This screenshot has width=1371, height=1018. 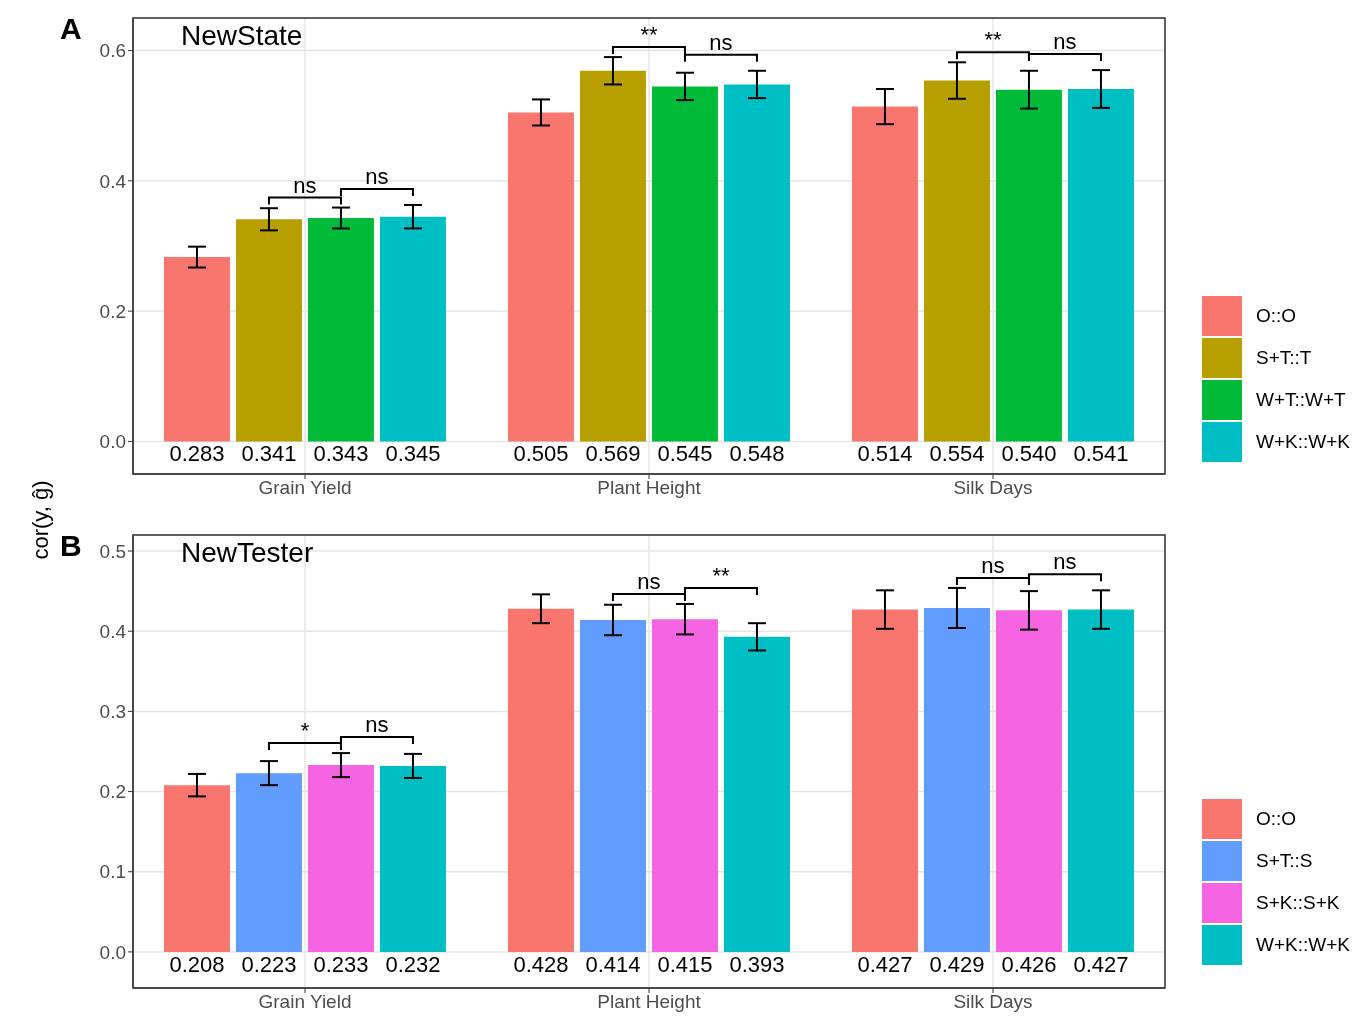 I want to click on y-axis-title: cor(y, ĝ), so click(x=40, y=520).